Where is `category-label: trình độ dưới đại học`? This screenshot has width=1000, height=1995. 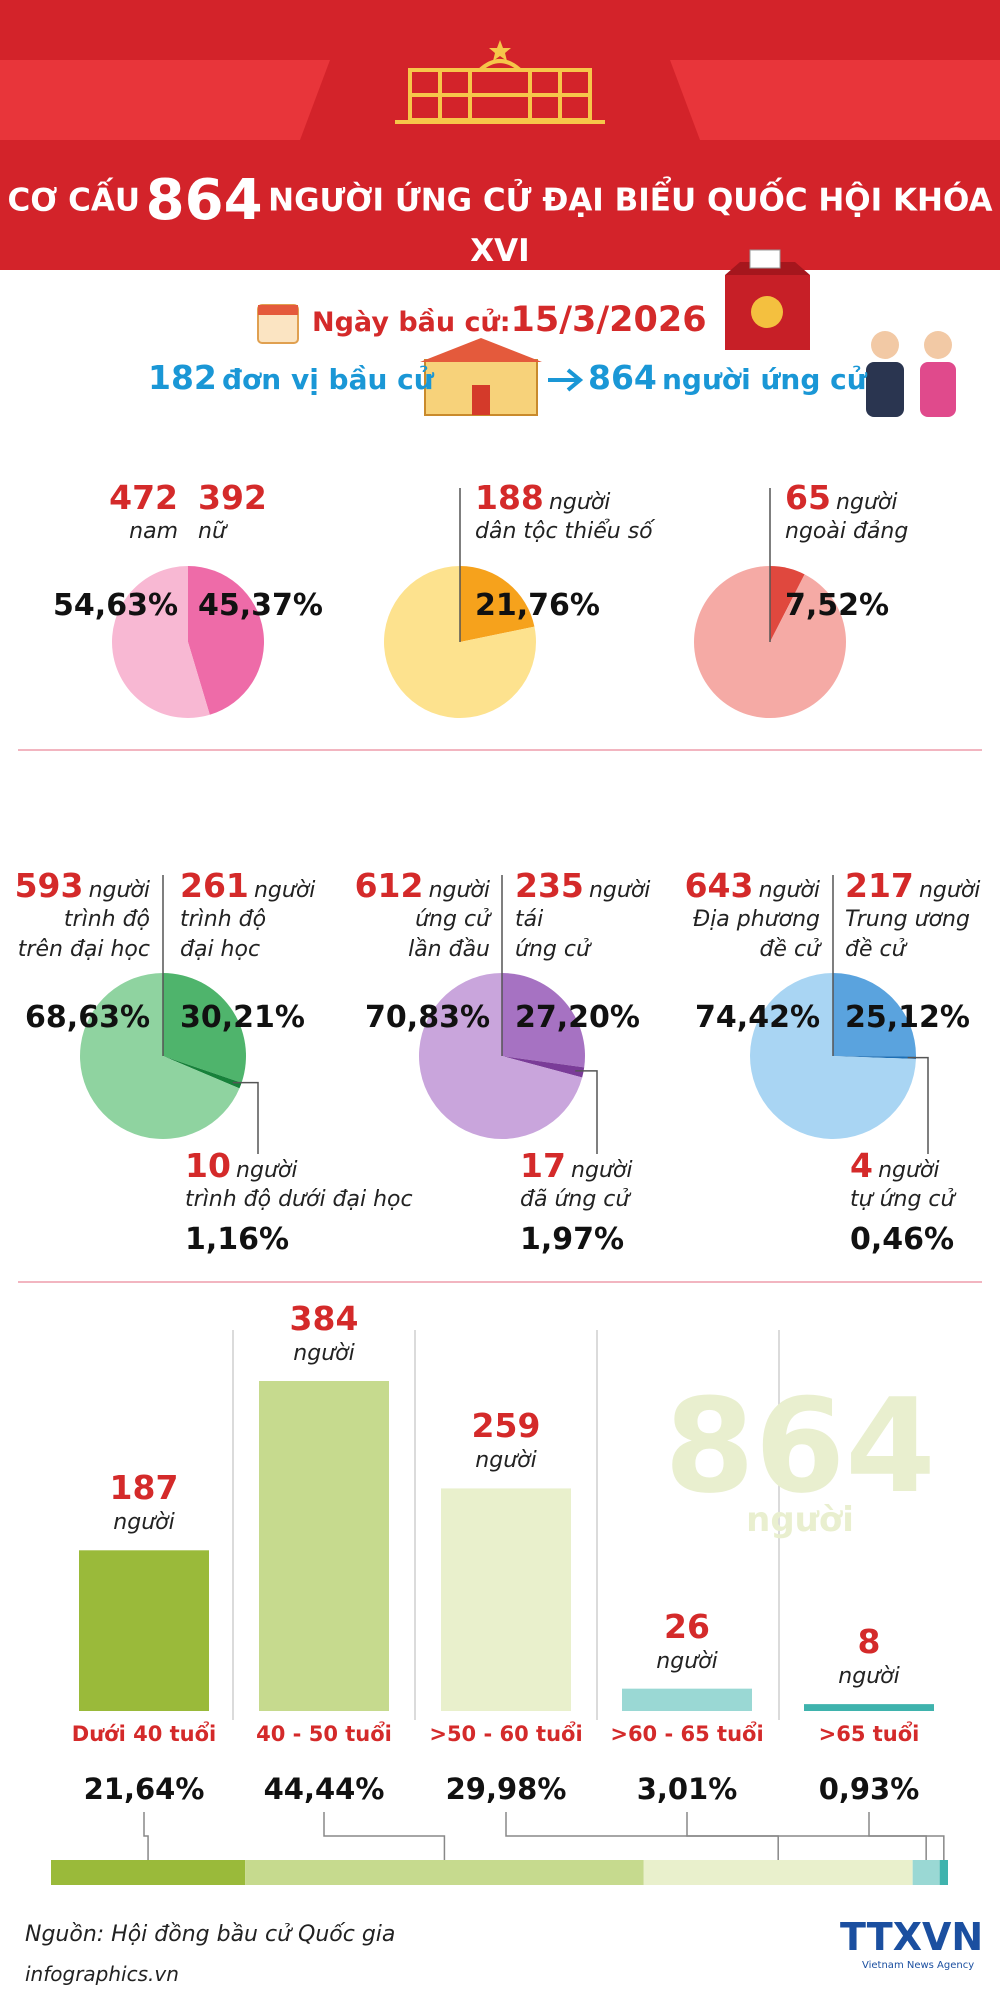 category-label: trình độ dưới đại học is located at coordinates (299, 1199).